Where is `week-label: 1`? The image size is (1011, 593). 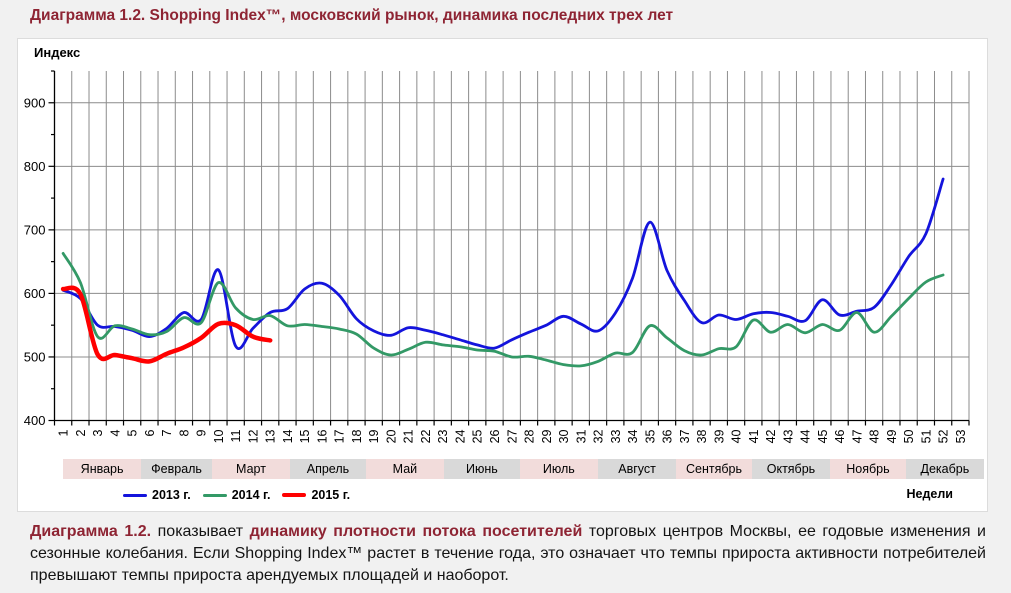
week-label: 1 is located at coordinates (64, 432).